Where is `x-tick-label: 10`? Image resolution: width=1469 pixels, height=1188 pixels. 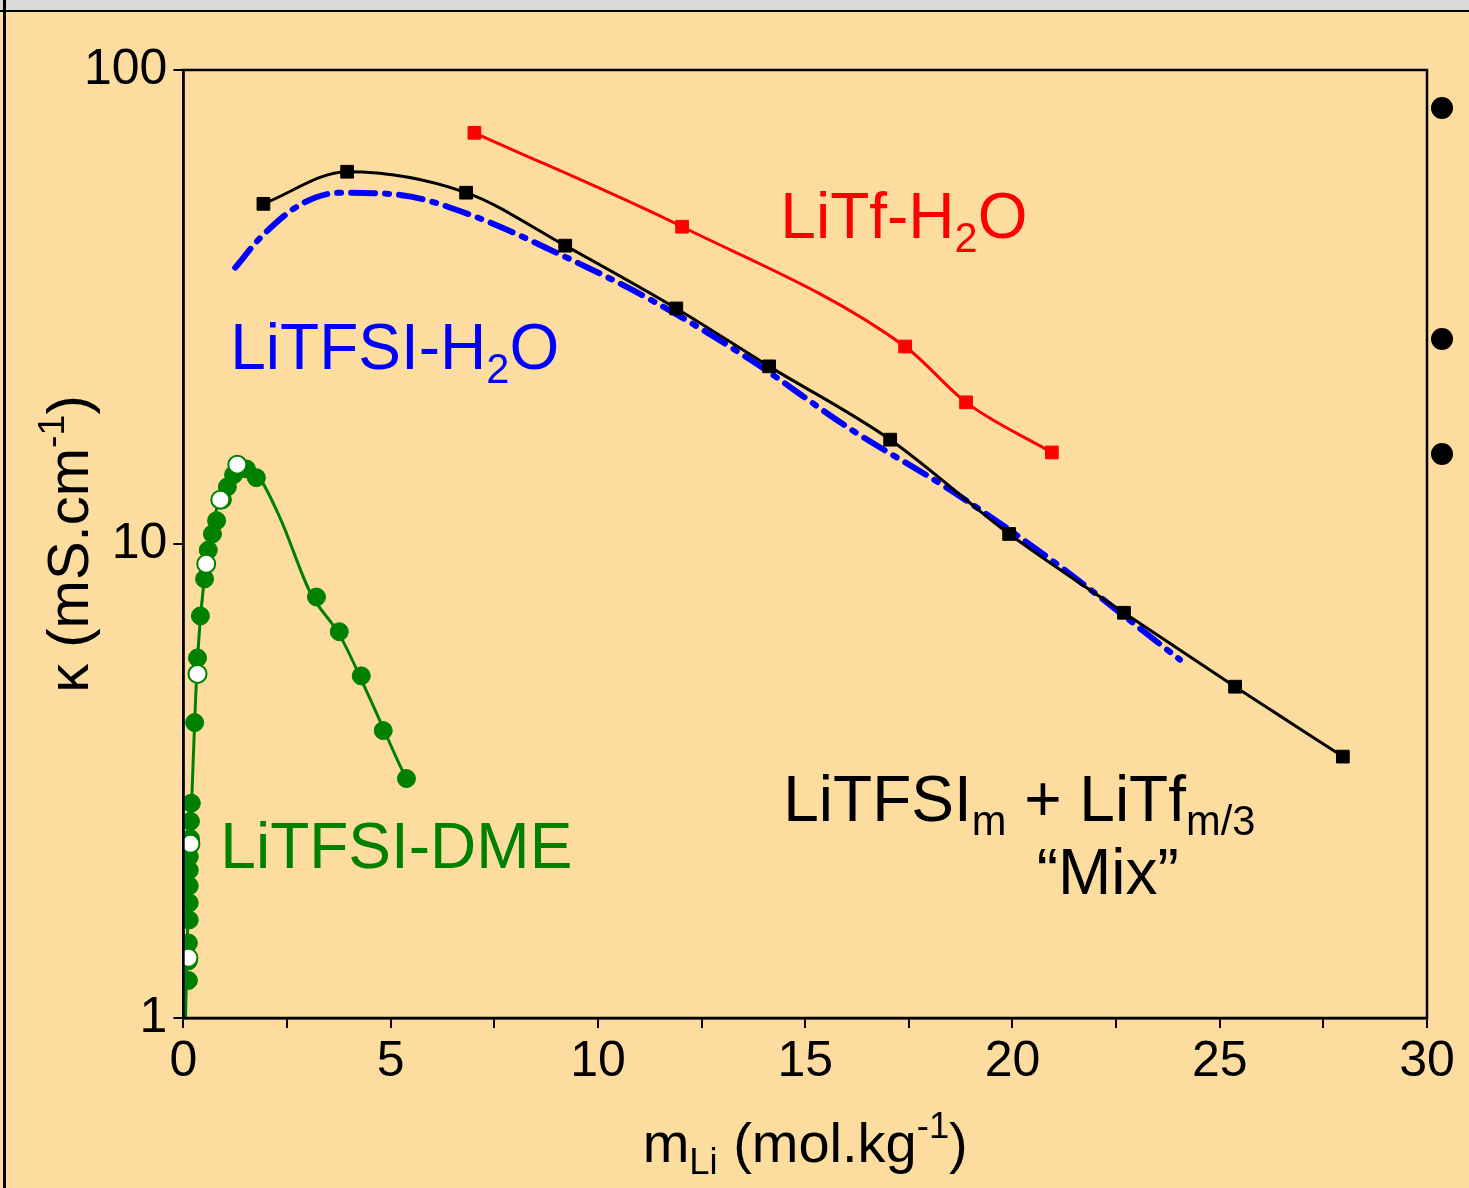
x-tick-label: 10 is located at coordinates (598, 1058).